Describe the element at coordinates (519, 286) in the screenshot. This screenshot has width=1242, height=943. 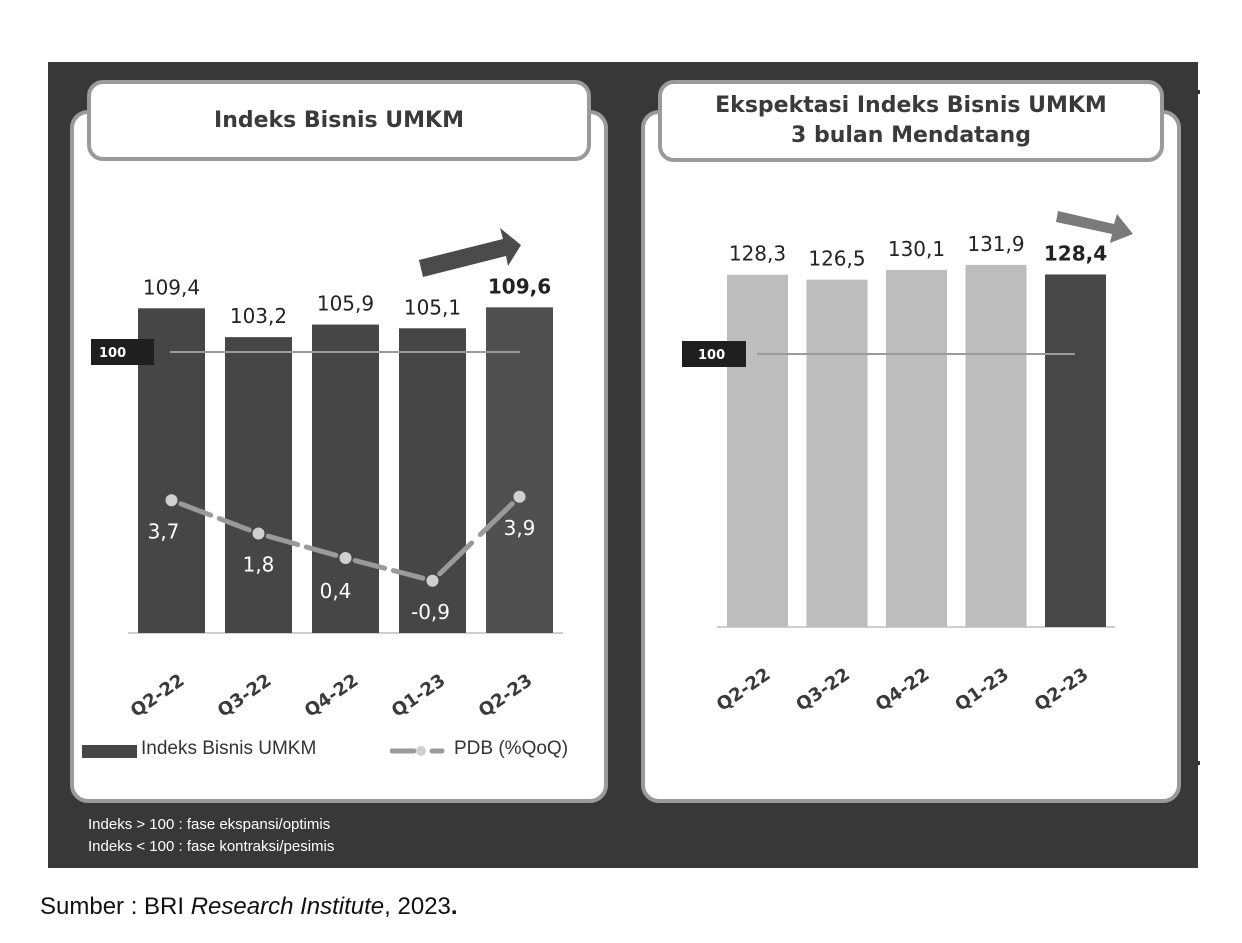
I see `left-bar-value-Q2-23: 109,6` at that location.